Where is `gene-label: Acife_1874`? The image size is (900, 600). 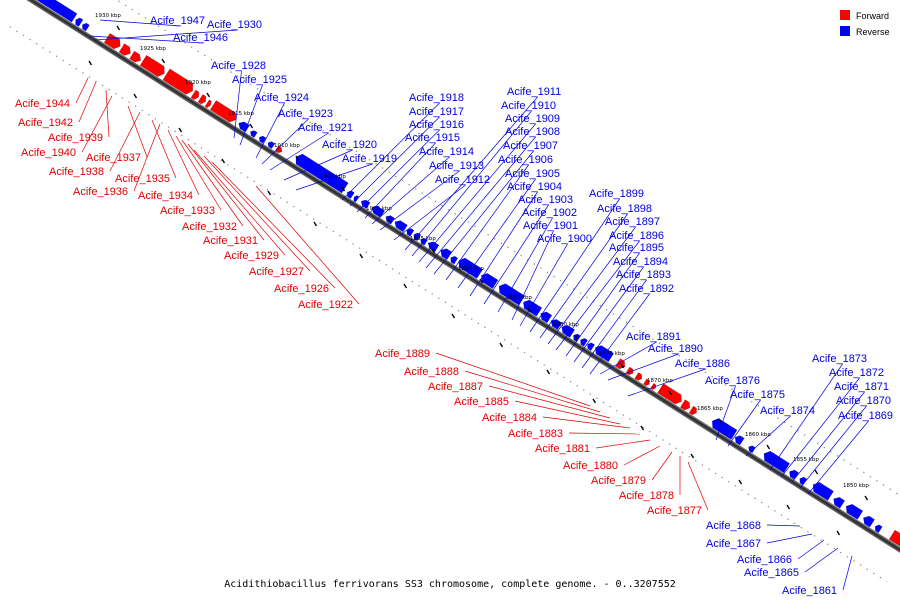 gene-label: Acife_1874 is located at coordinates (787, 411).